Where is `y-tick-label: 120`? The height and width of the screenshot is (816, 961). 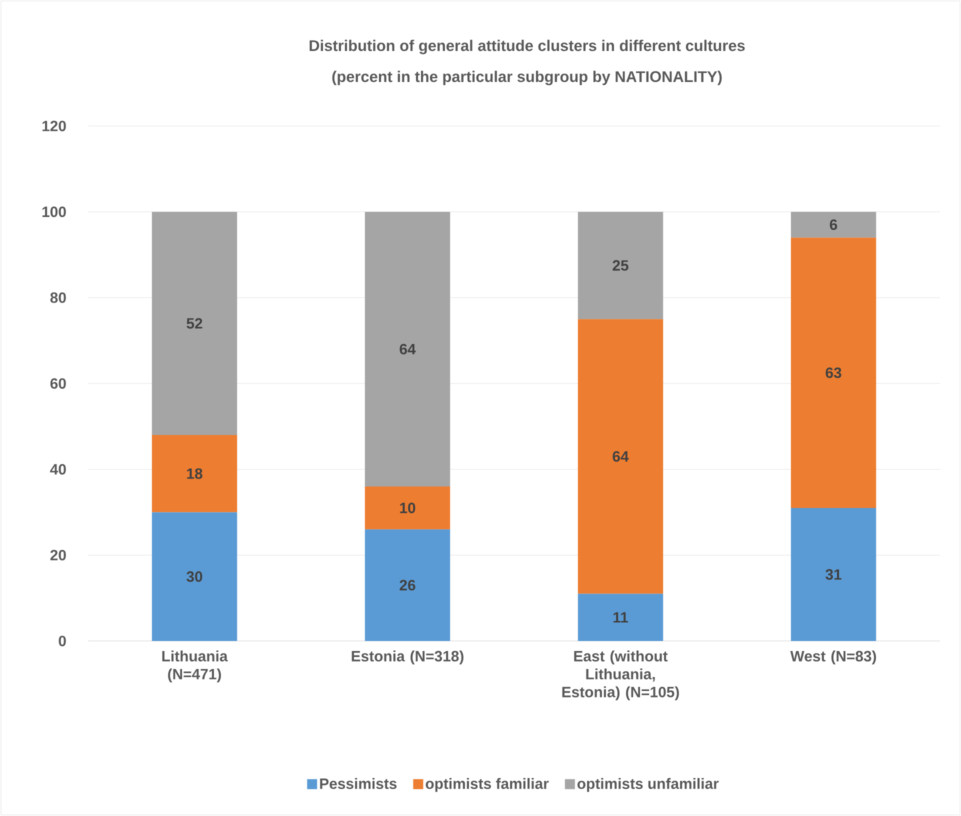
y-tick-label: 120 is located at coordinates (54, 126).